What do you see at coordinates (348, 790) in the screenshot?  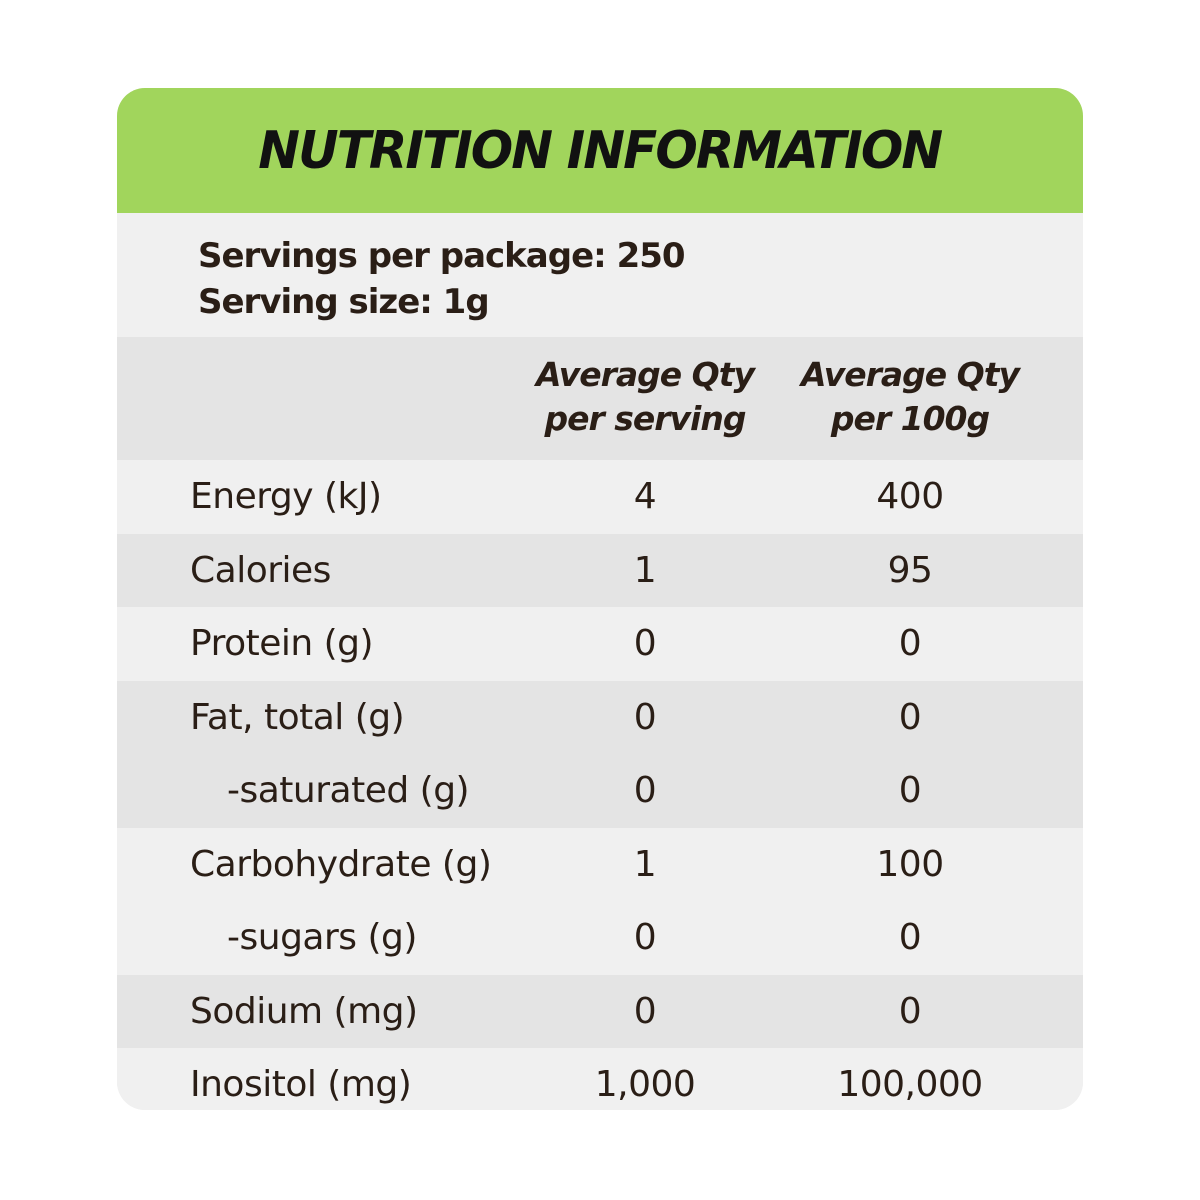 I see `row-label: -saturated (g)` at bounding box center [348, 790].